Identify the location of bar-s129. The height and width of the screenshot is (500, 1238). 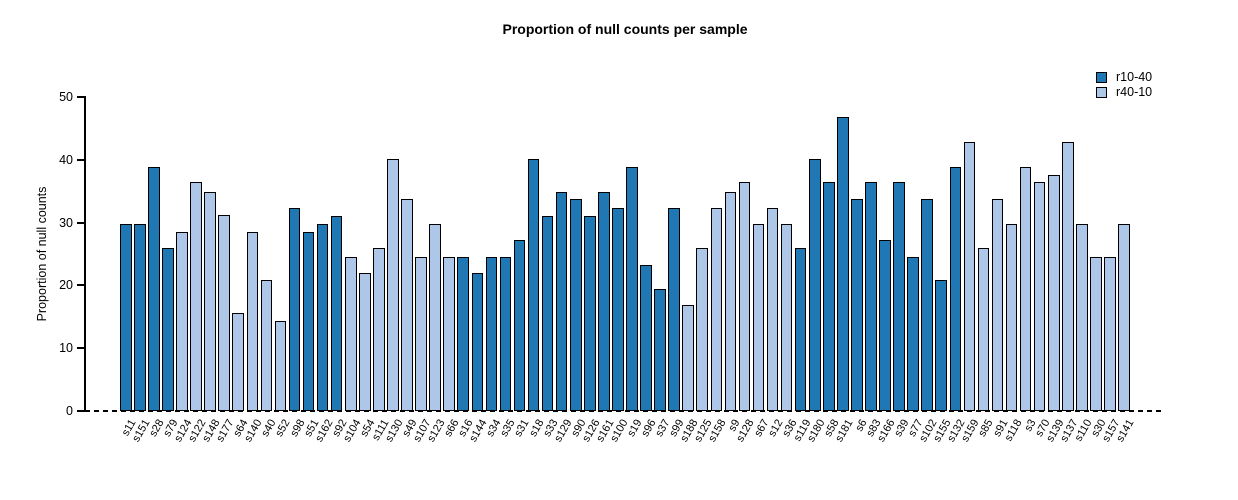
(561, 301).